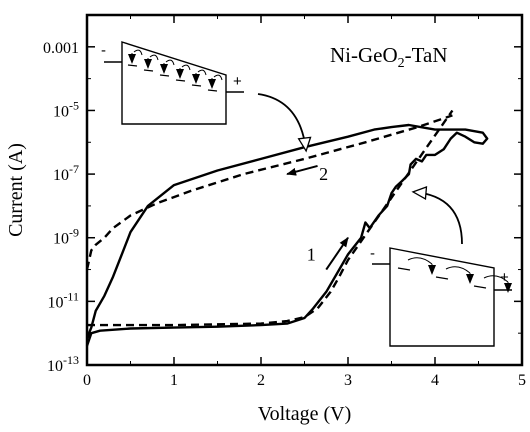 This screenshot has height=432, width=530. What do you see at coordinates (348, 380) in the screenshot?
I see `x-tick-label: 3` at bounding box center [348, 380].